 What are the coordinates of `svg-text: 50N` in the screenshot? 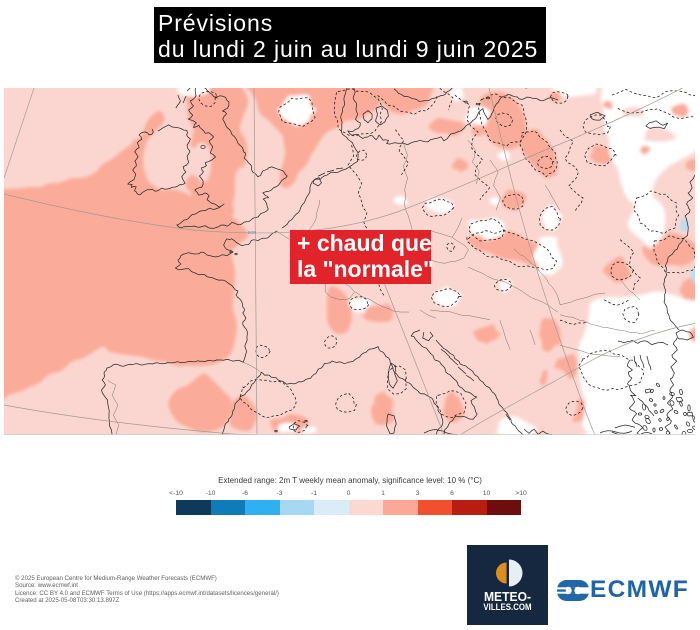 It's located at (252, 232).